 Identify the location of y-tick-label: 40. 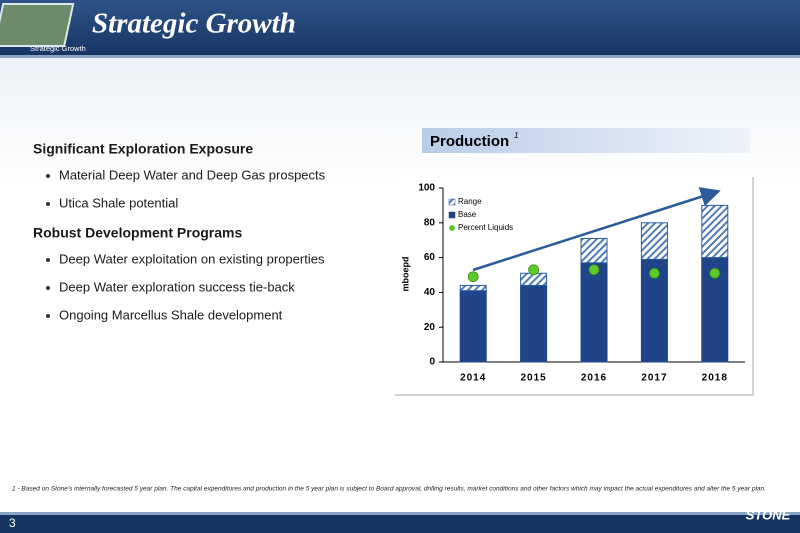
(430, 292).